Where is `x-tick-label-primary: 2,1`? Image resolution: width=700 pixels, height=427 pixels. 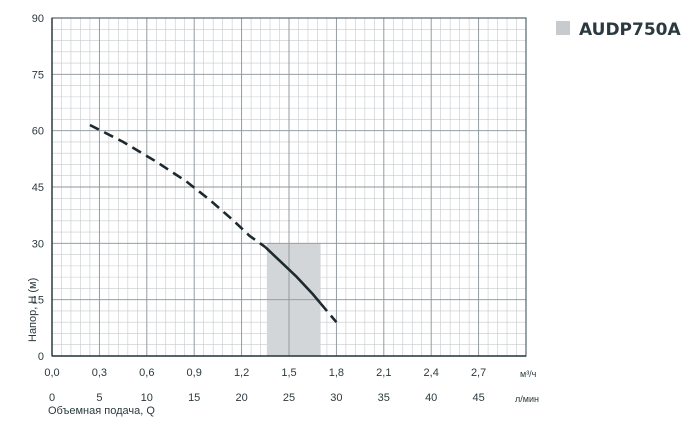
x-tick-label-primary: 2,1 is located at coordinates (383, 373).